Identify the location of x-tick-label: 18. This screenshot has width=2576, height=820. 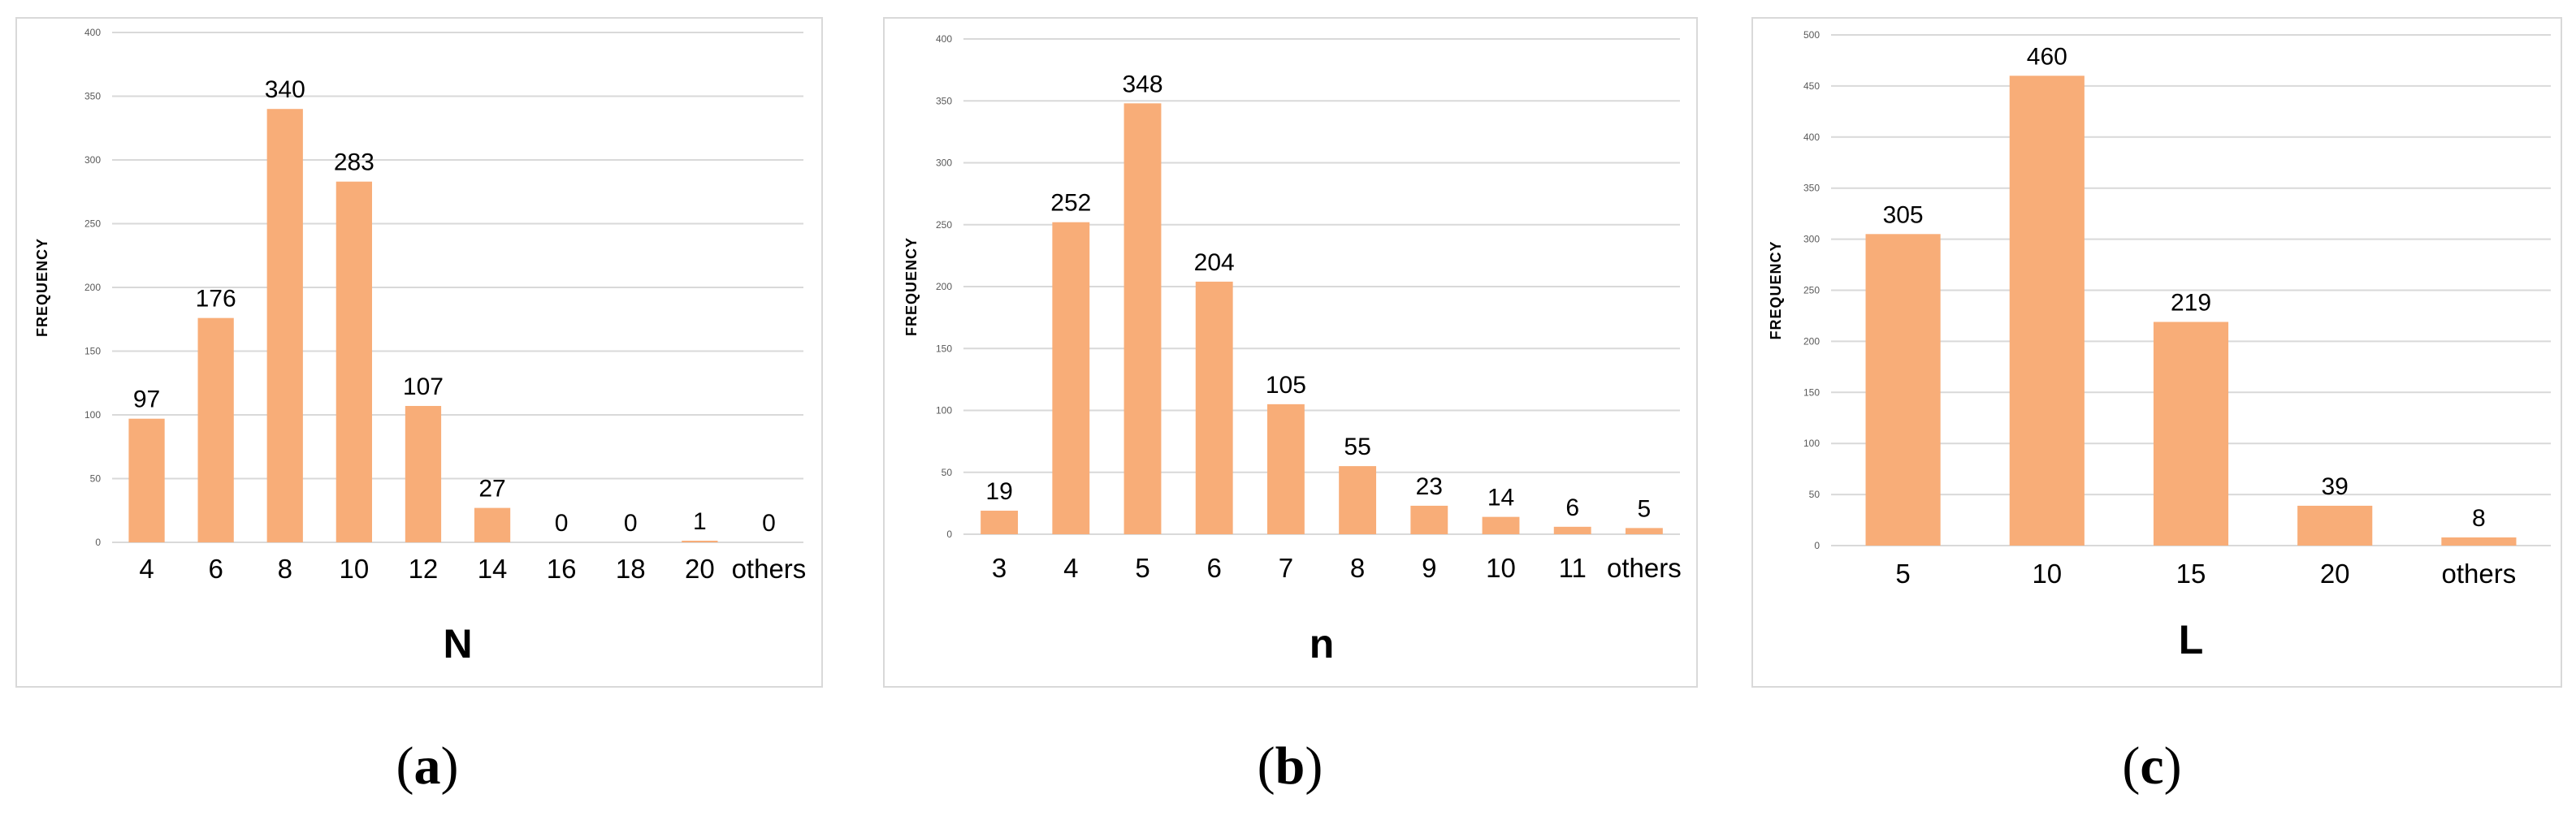
(631, 569).